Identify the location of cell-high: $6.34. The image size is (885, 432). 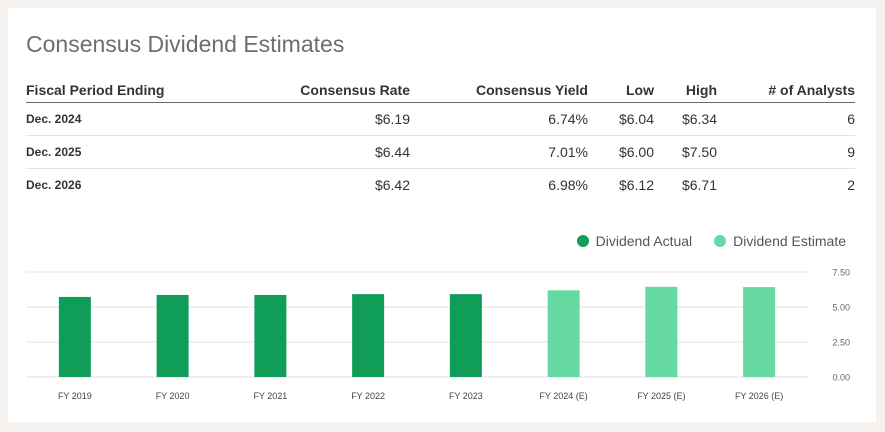
(685, 119).